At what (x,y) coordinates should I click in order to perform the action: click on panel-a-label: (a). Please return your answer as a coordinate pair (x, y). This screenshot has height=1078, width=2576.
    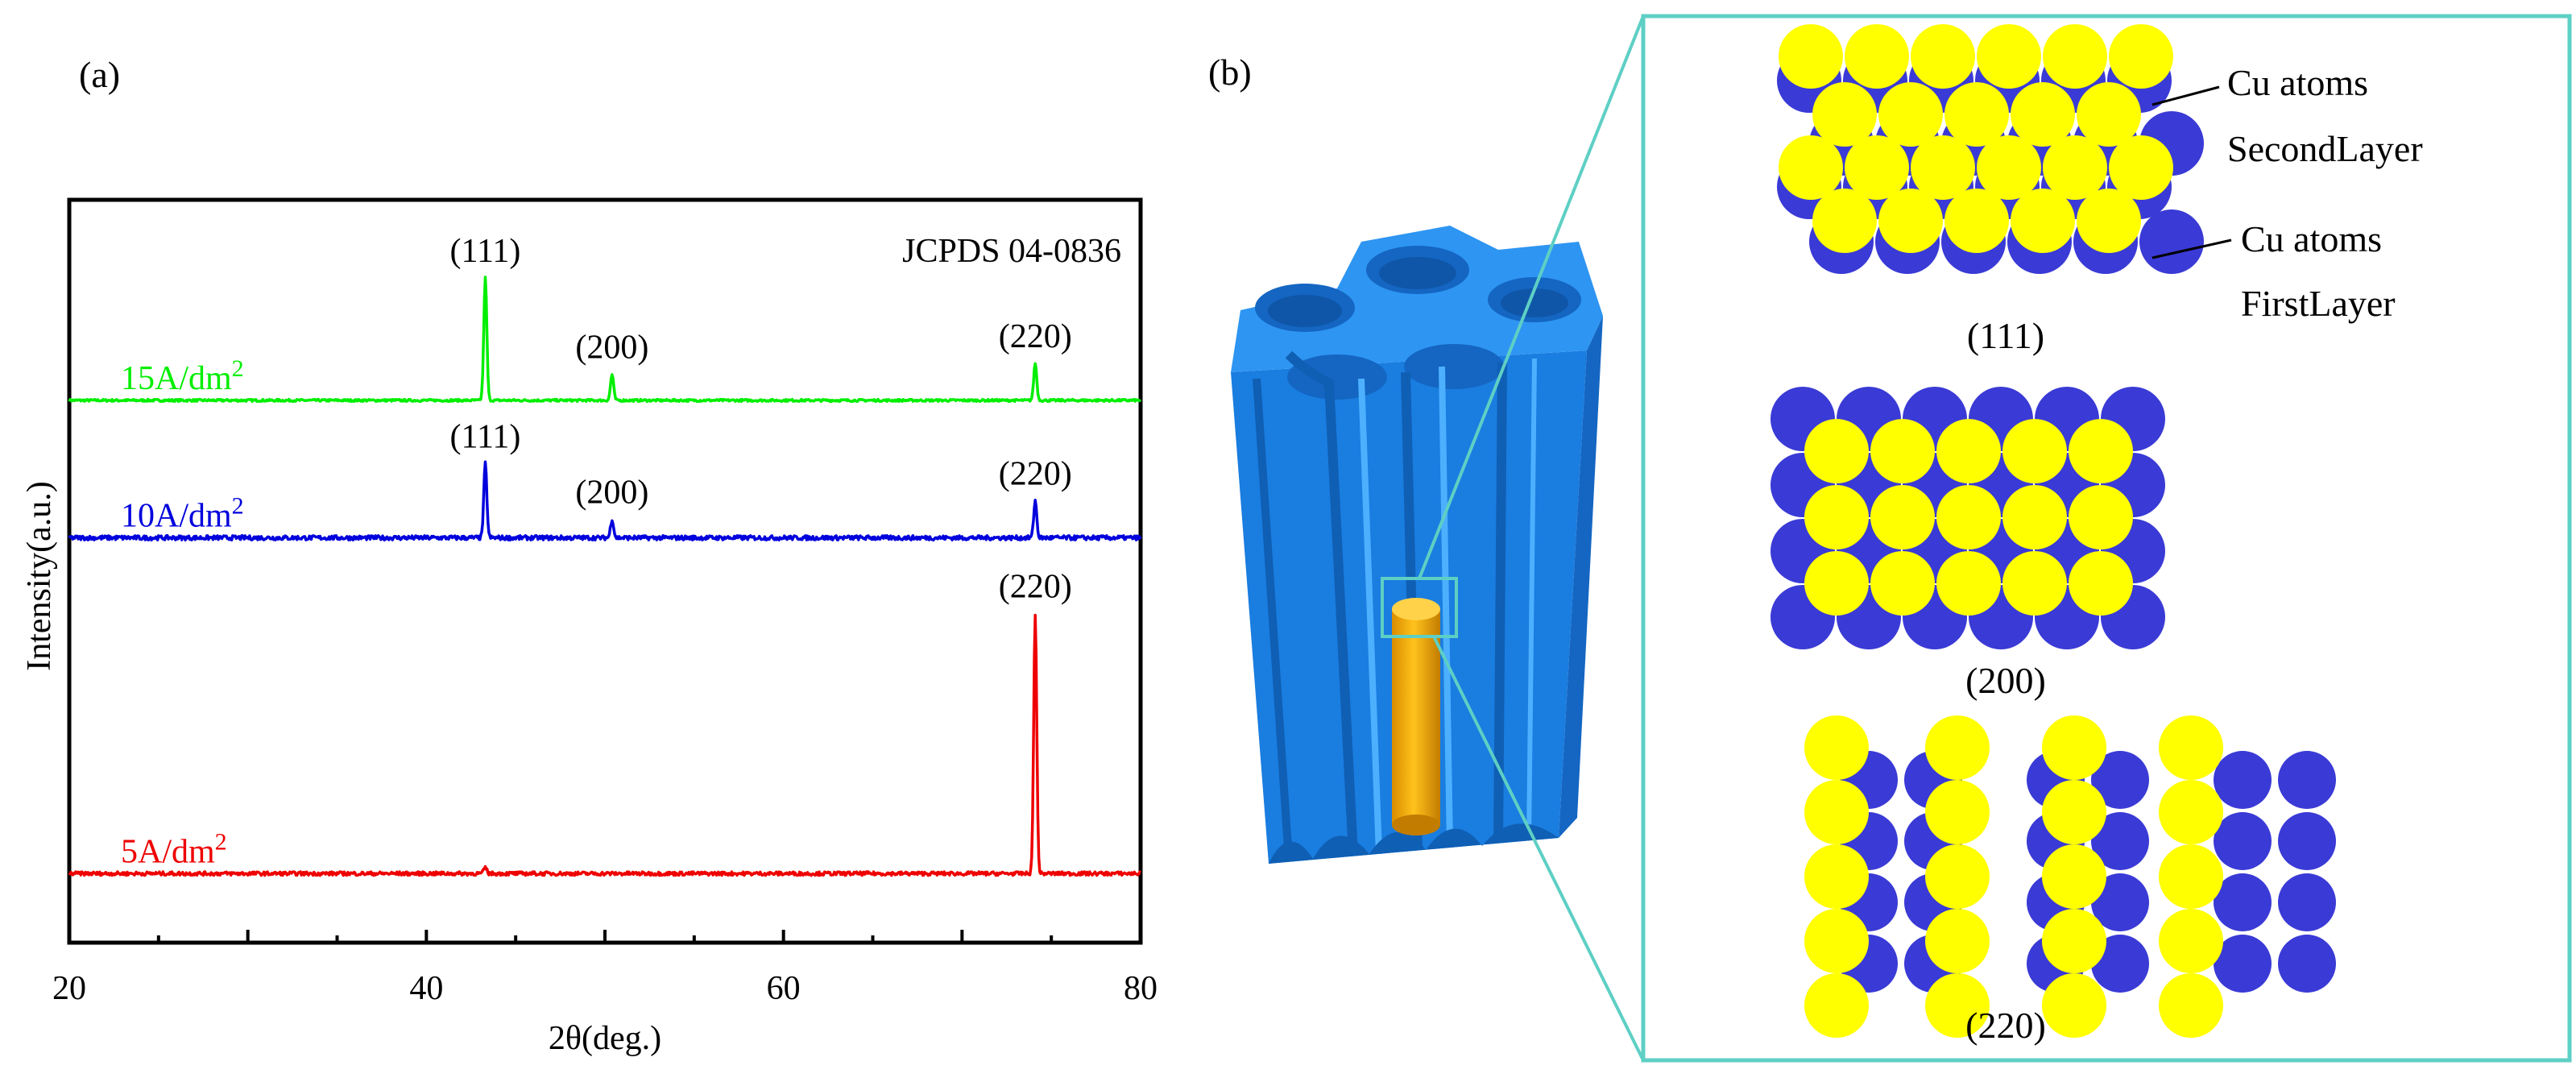
    Looking at the image, I should click on (99, 74).